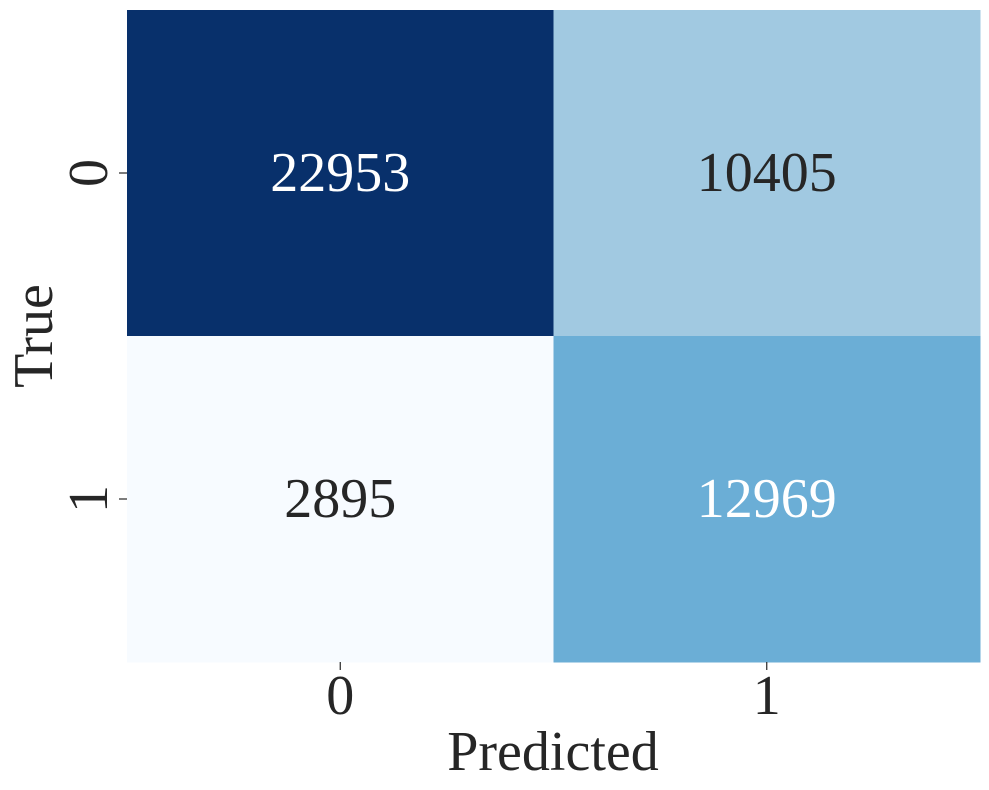 The height and width of the screenshot is (790, 989). Describe the element at coordinates (767, 696) in the screenshot. I see `x-tick-label-1: 1` at that location.